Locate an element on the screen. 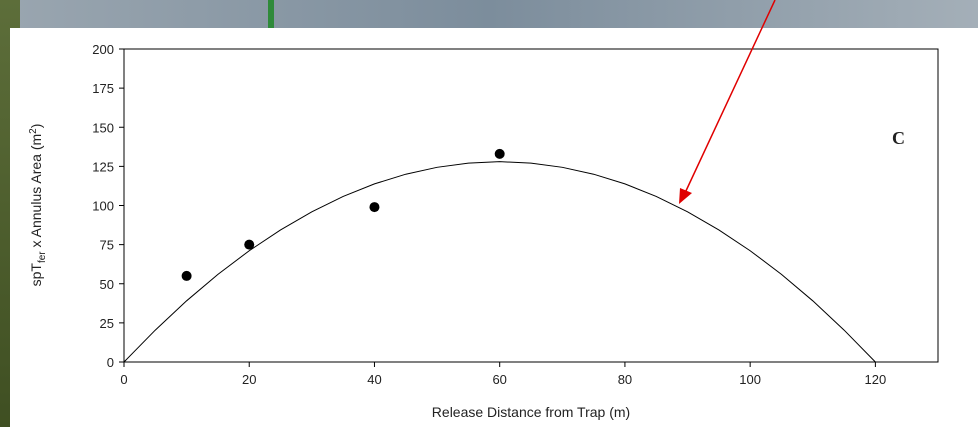 This screenshot has height=427, width=978. x-tick-label: 40 is located at coordinates (374, 379).